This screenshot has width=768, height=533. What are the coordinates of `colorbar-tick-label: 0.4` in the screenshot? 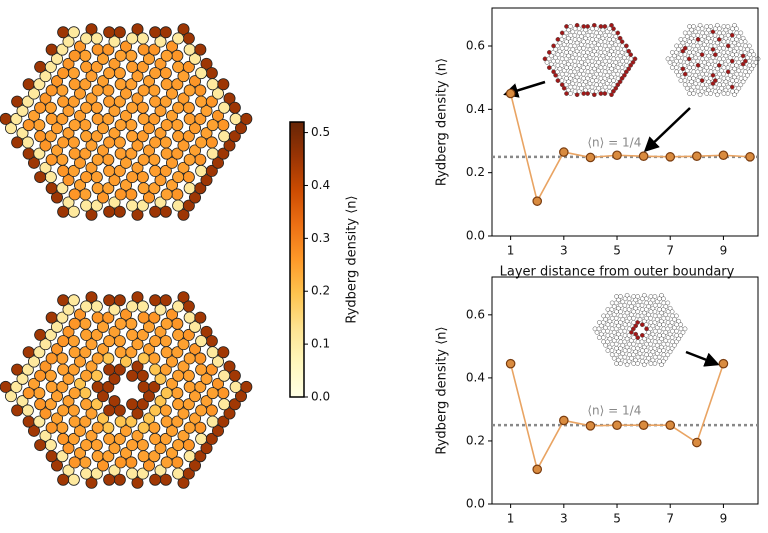 It's located at (320, 185).